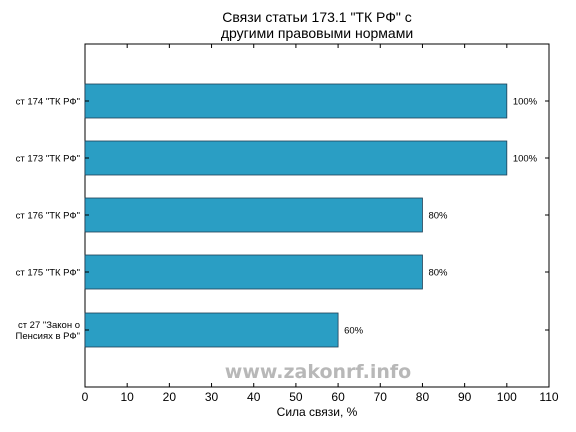 This screenshot has height=432, width=576. Describe the element at coordinates (423, 397) in the screenshot. I see `x-tick-label: 80` at that location.